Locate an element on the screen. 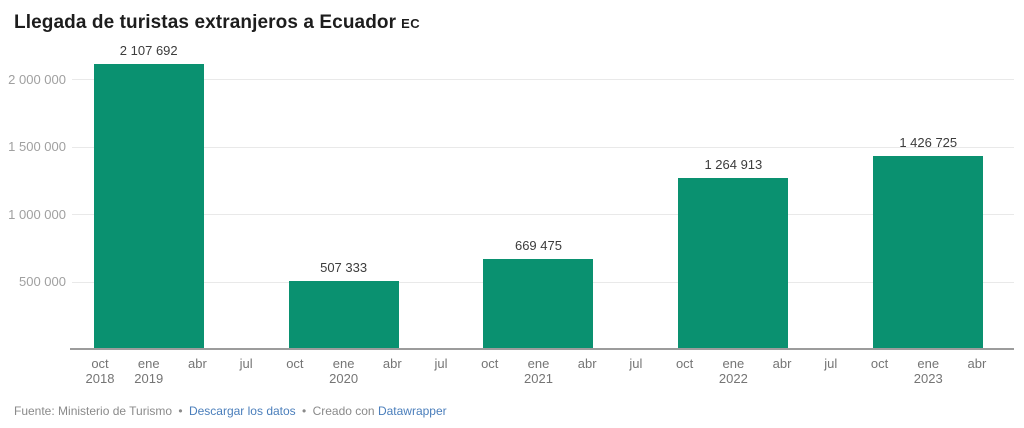  bar-value-label: 1 426 725 is located at coordinates (928, 143).